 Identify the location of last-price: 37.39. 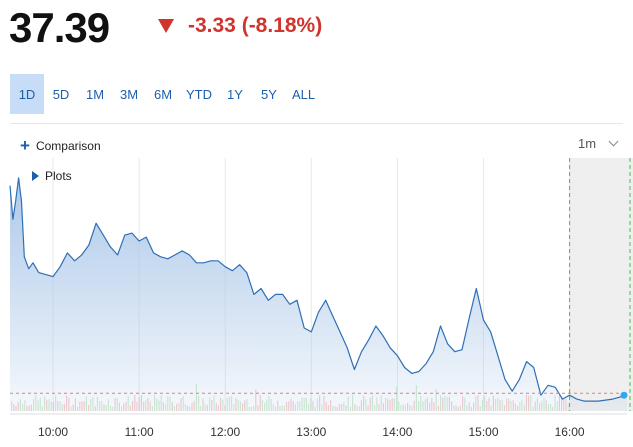
(59, 27).